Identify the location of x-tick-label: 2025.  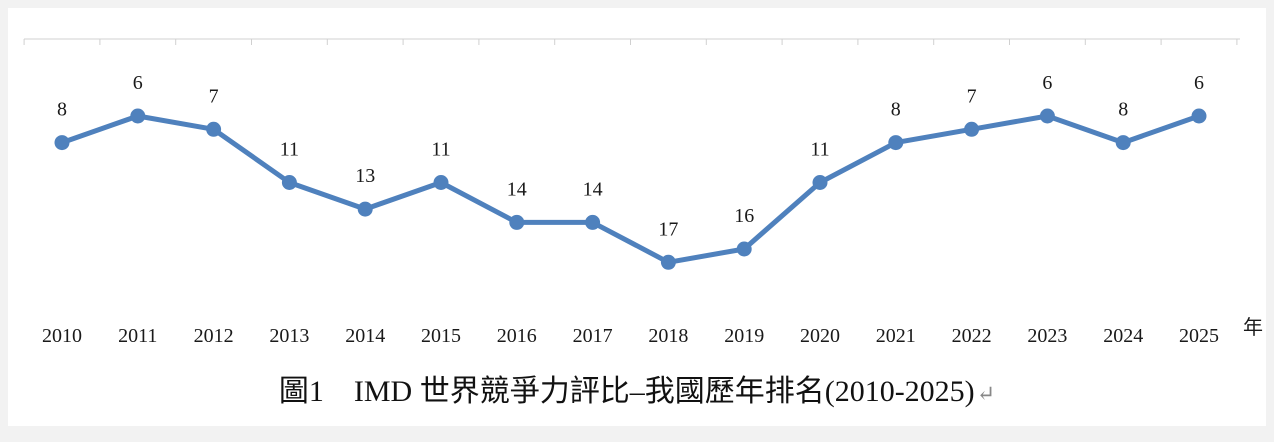
(1199, 336).